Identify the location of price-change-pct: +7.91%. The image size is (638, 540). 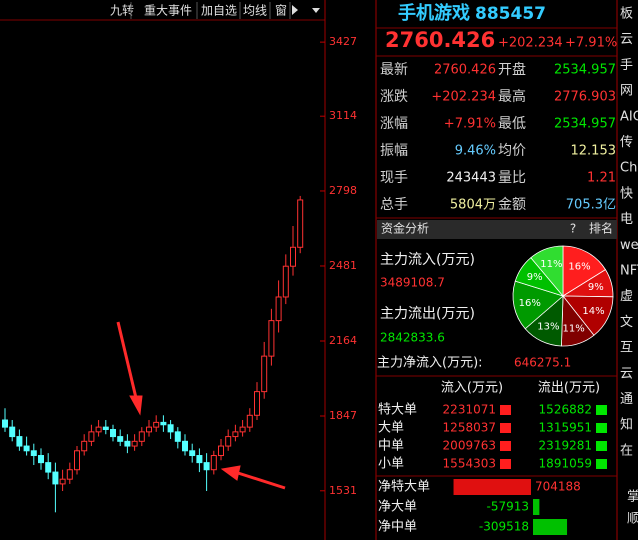
(591, 43).